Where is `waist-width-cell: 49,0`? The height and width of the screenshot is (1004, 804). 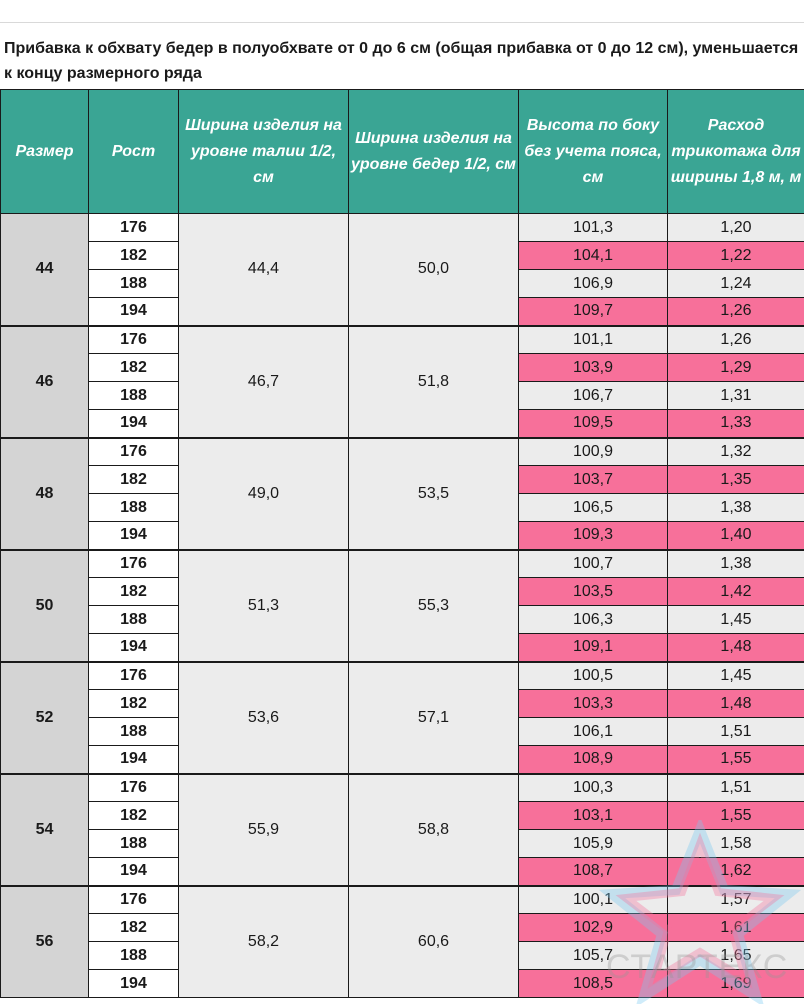
waist-width-cell: 49,0 is located at coordinates (263, 493).